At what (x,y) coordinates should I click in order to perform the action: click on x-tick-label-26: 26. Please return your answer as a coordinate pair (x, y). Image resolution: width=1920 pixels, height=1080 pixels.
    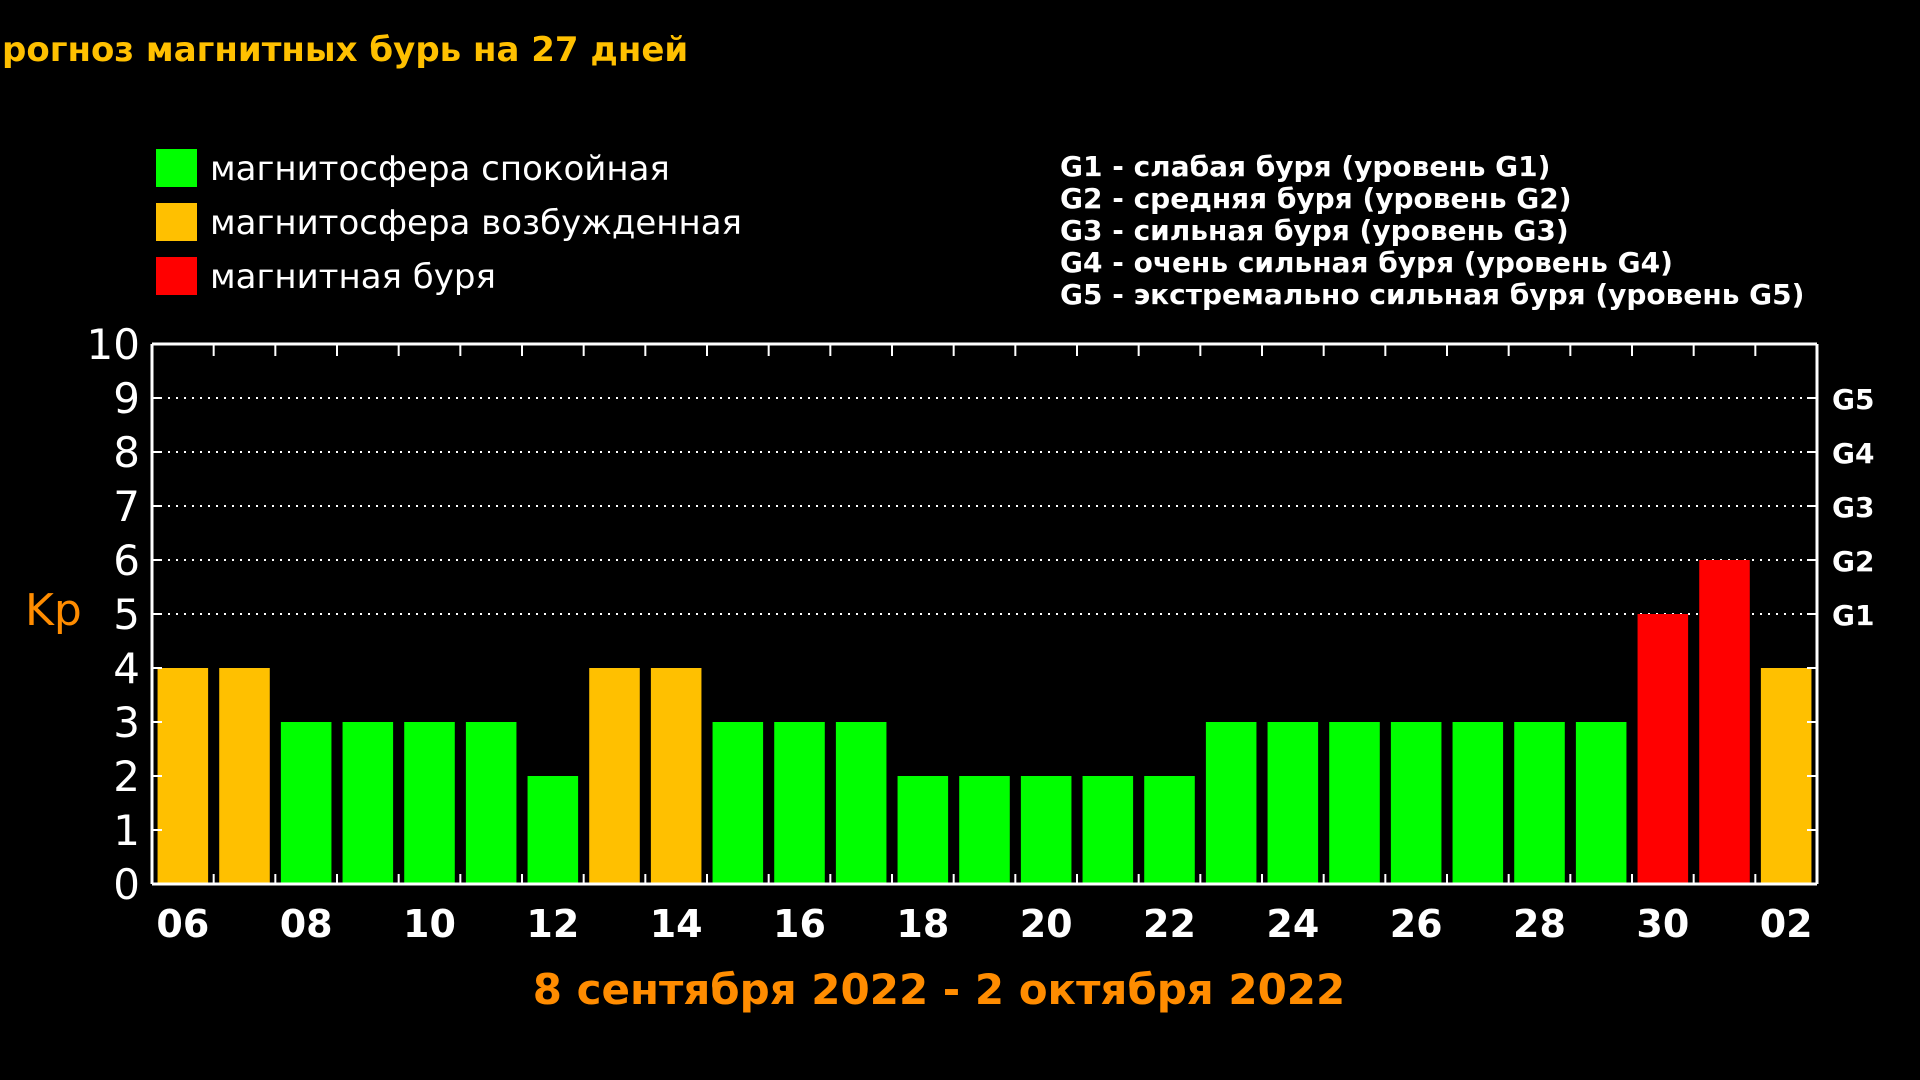
    Looking at the image, I should click on (1416, 924).